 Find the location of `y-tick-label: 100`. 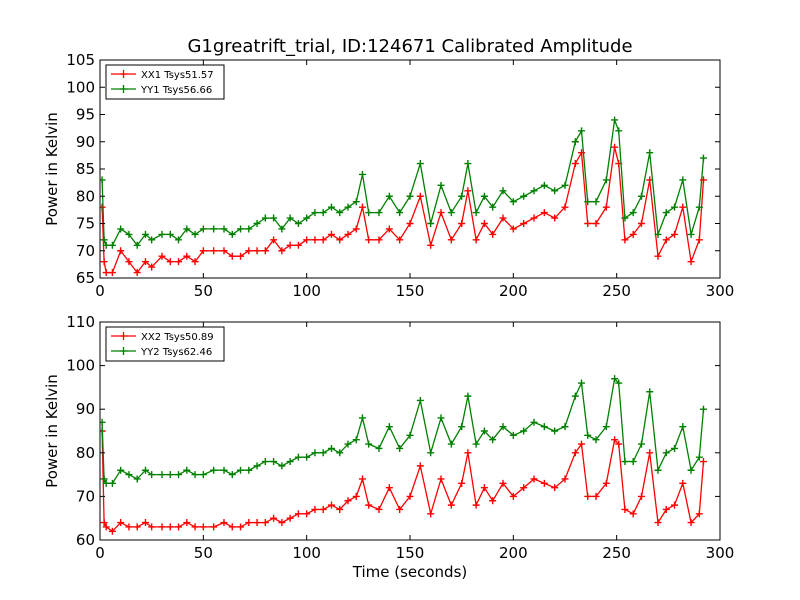

y-tick-label: 100 is located at coordinates (80, 87).